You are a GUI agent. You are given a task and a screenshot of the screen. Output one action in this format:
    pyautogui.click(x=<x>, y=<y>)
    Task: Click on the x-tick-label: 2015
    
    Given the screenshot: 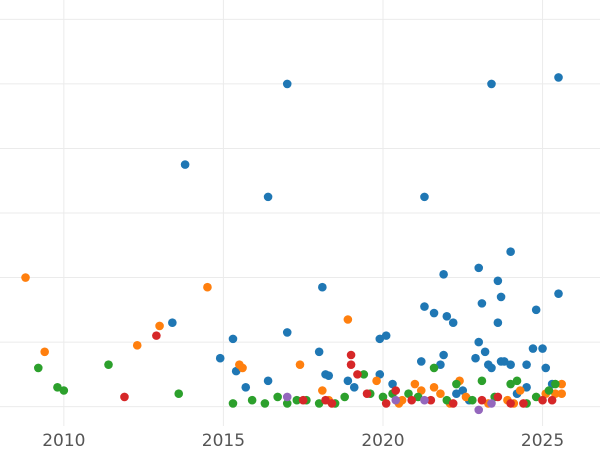 What is the action you would take?
    pyautogui.click(x=223, y=440)
    